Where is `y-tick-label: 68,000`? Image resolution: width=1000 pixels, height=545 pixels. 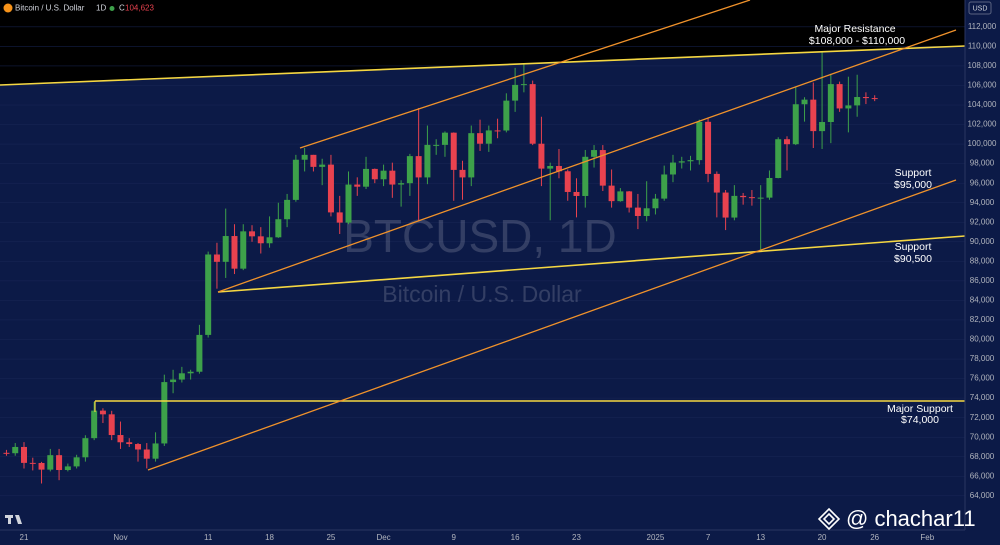
y-tick-label: 68,000 is located at coordinates (982, 456).